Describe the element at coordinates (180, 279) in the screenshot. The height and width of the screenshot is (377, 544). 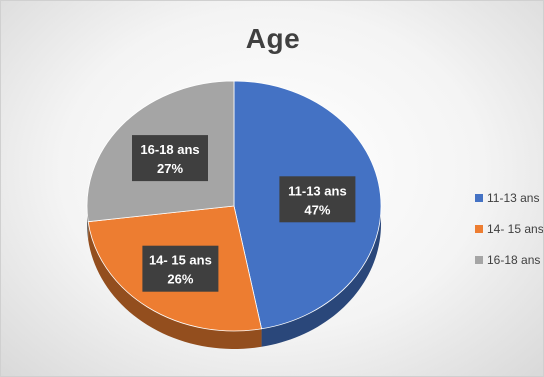
I see `data-label-value: 26%` at that location.